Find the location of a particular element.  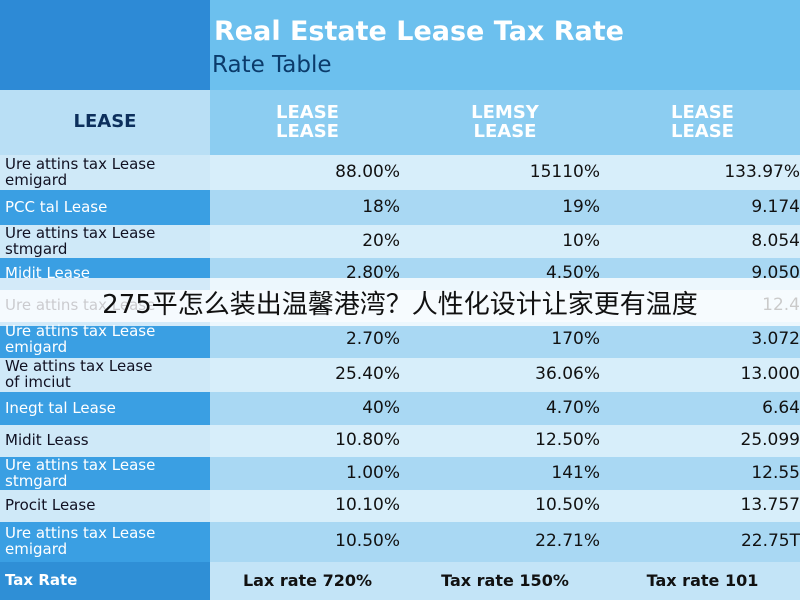

row-label: We attins tax Lease of imciut is located at coordinates (105, 375).